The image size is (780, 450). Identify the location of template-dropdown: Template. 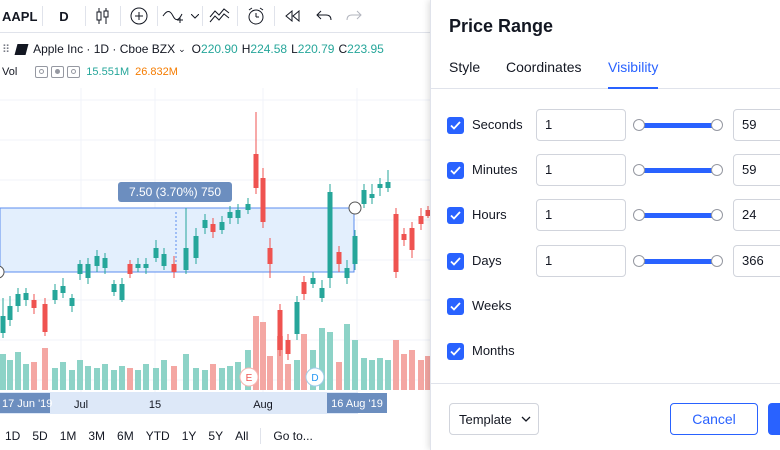
(494, 419).